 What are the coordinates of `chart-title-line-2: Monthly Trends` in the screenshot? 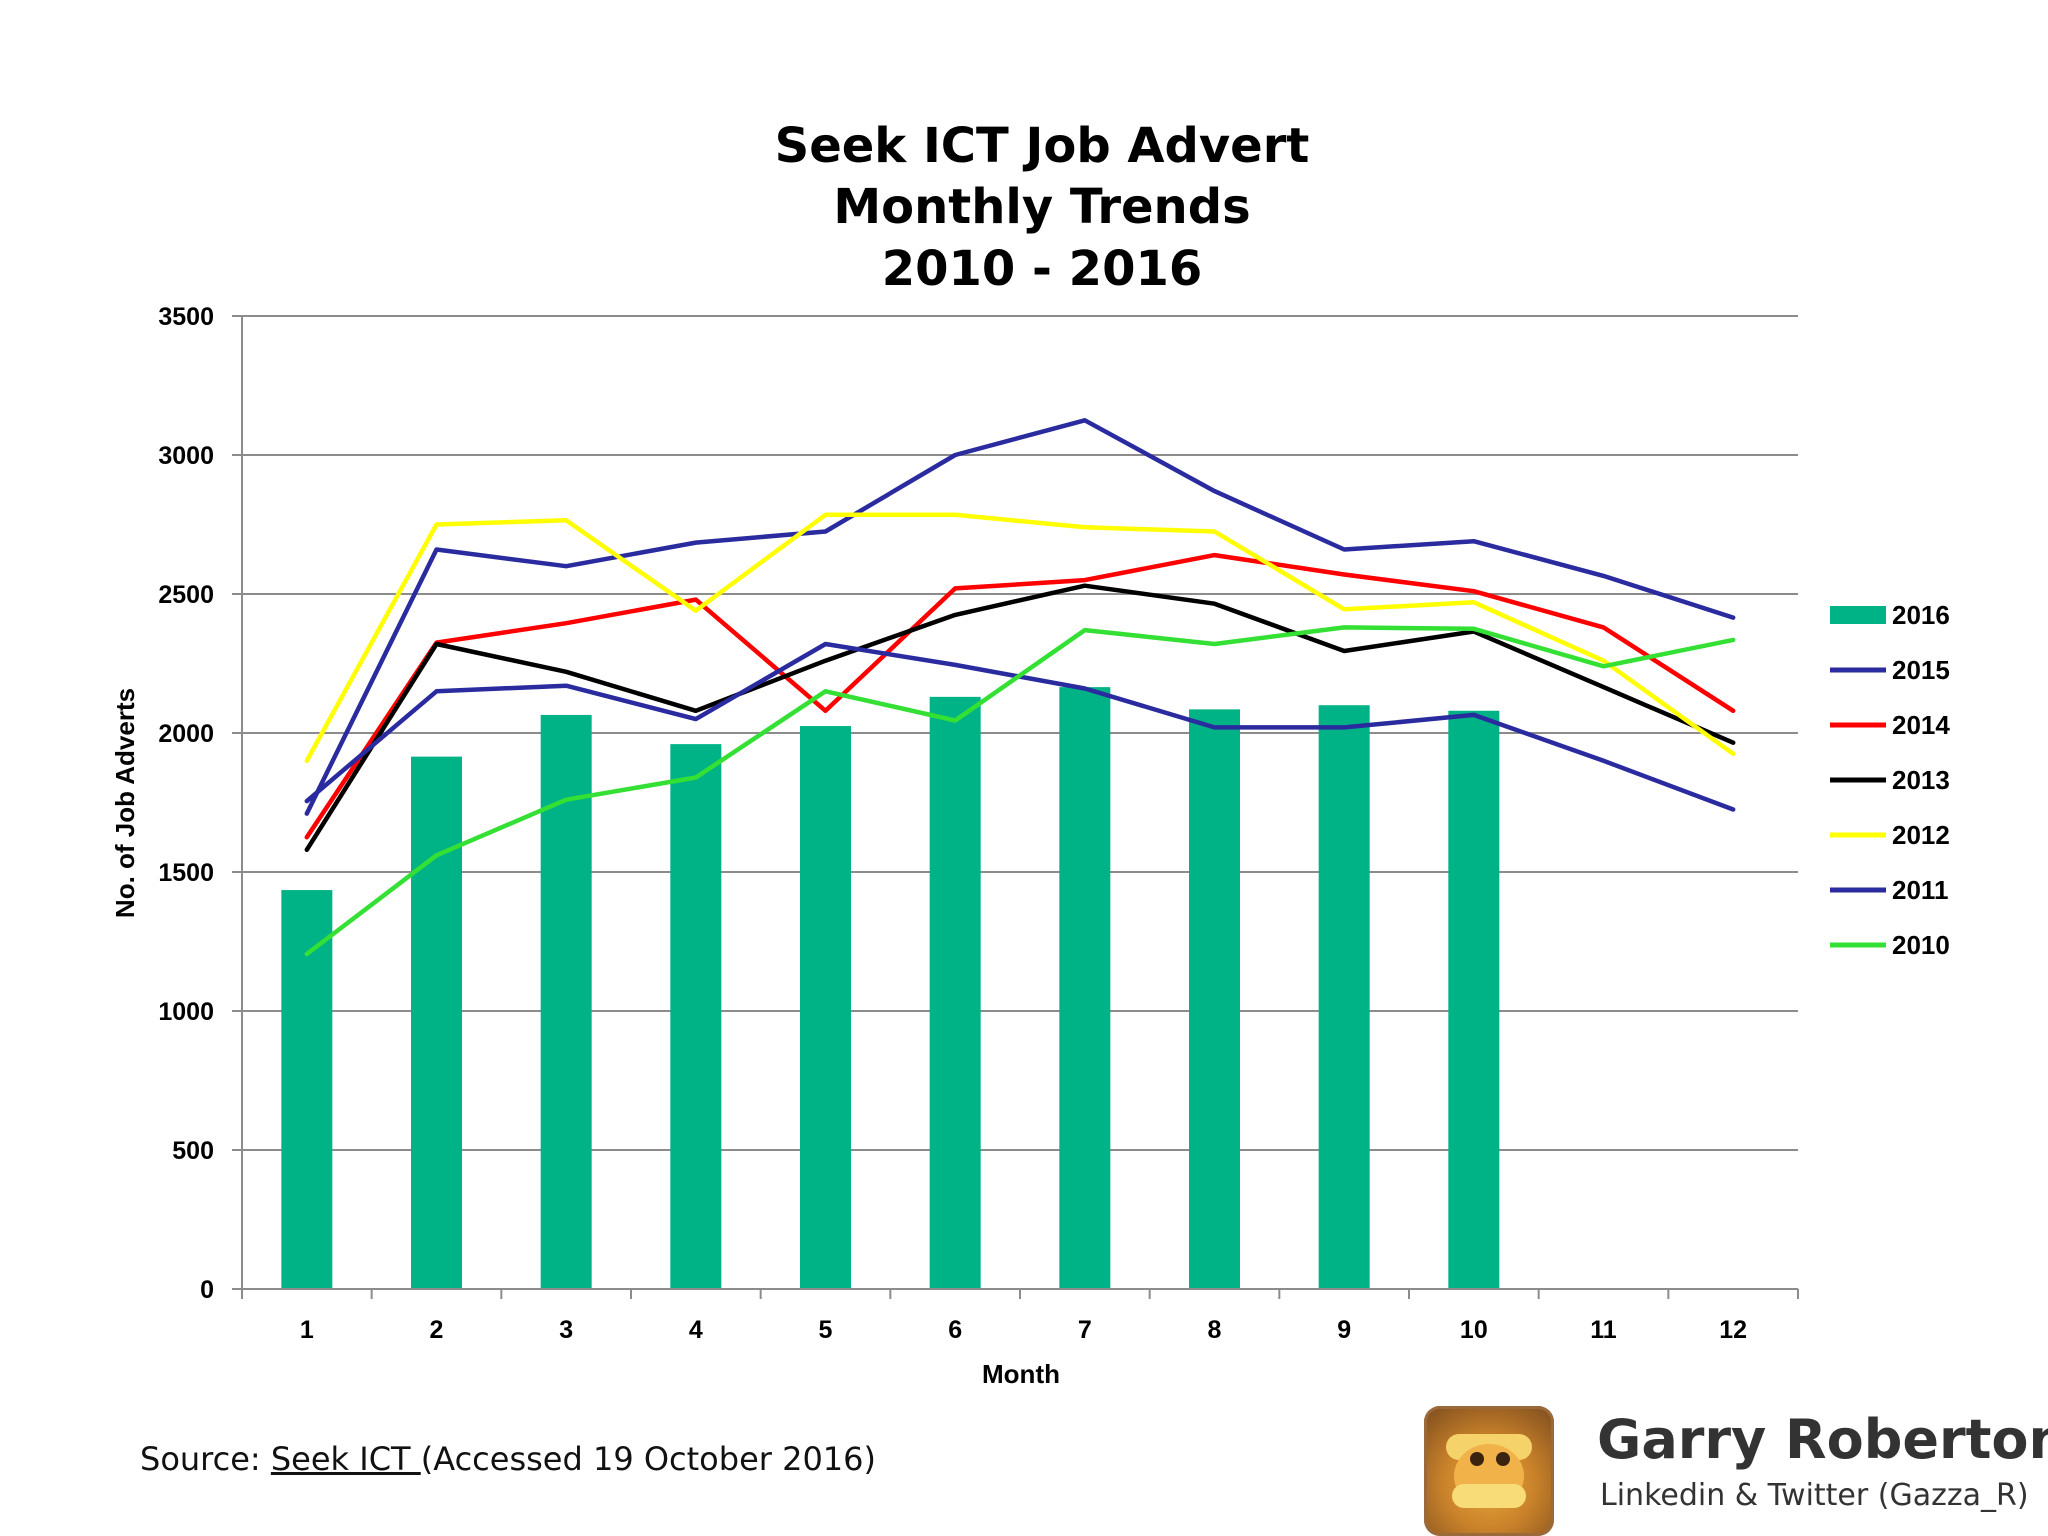 It's located at (1041, 207).